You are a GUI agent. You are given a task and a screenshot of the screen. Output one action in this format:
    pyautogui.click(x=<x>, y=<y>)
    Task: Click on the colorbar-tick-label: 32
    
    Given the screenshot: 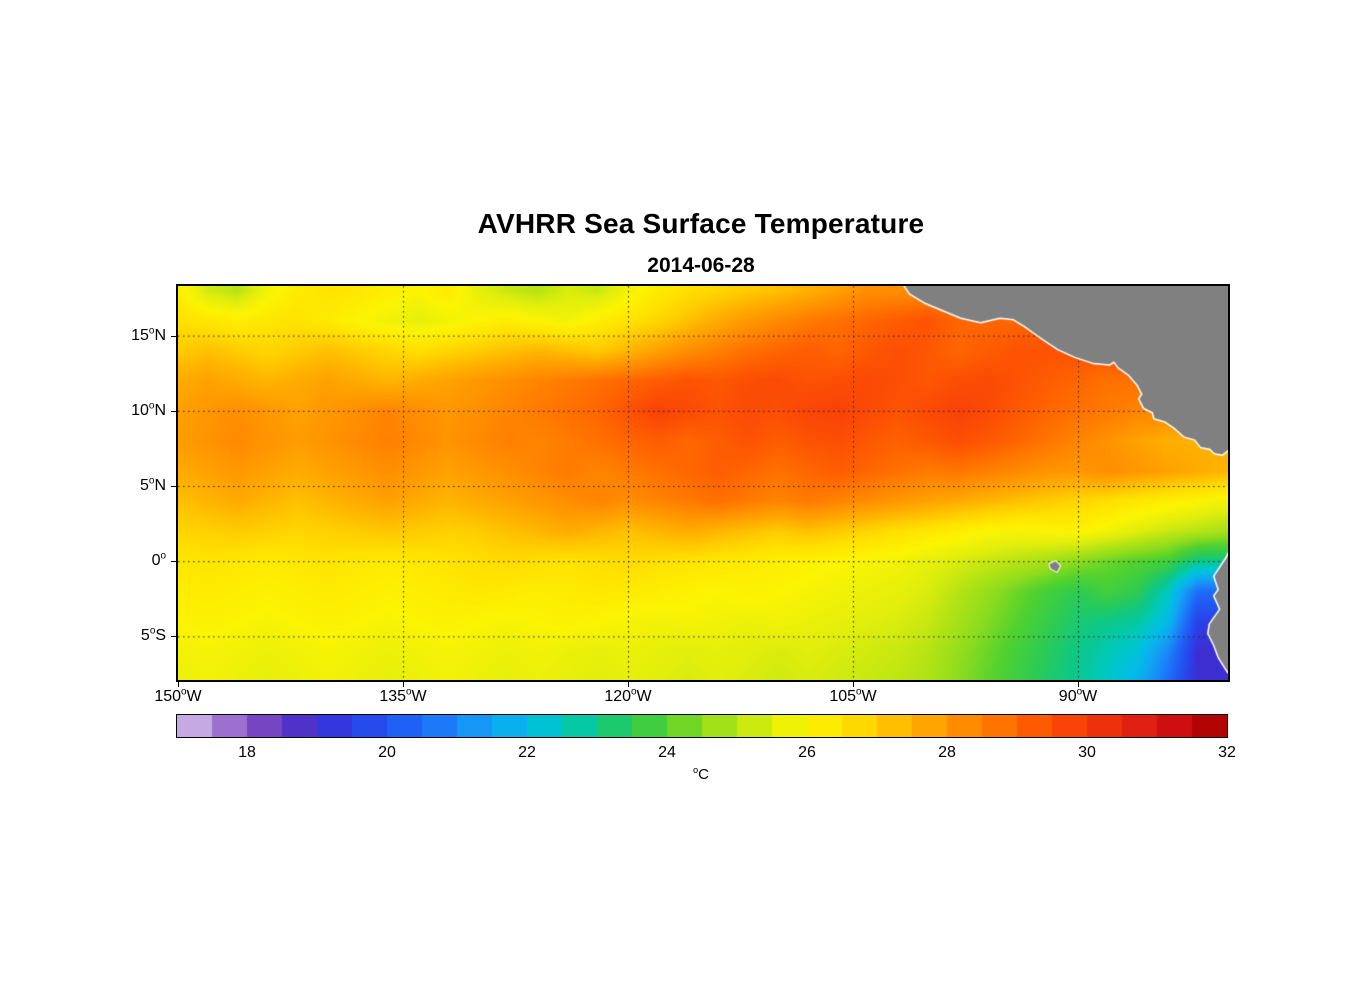 What is the action you would take?
    pyautogui.click(x=1227, y=752)
    